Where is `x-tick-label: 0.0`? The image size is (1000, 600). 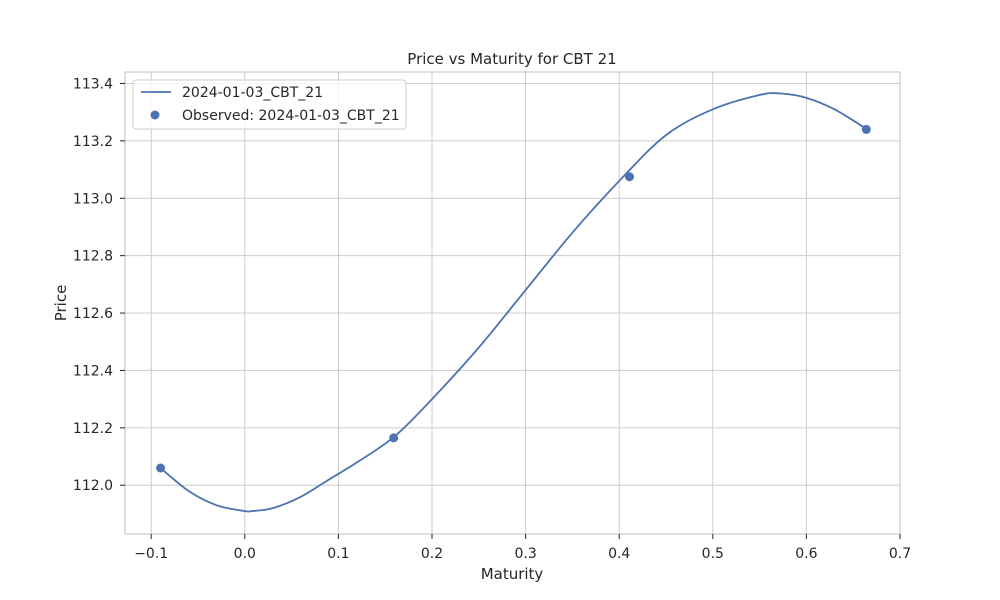
x-tick-label: 0.0 is located at coordinates (245, 554).